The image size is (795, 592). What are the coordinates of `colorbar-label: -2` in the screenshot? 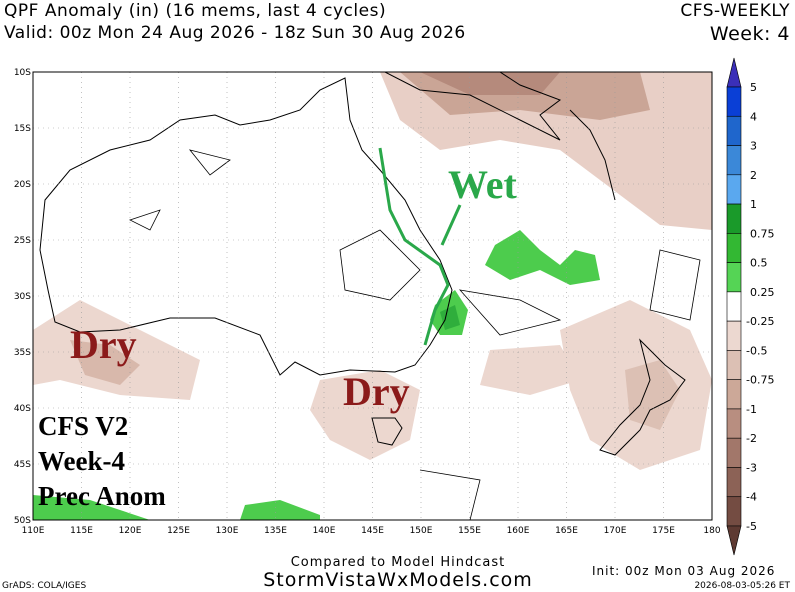 It's located at (751, 438).